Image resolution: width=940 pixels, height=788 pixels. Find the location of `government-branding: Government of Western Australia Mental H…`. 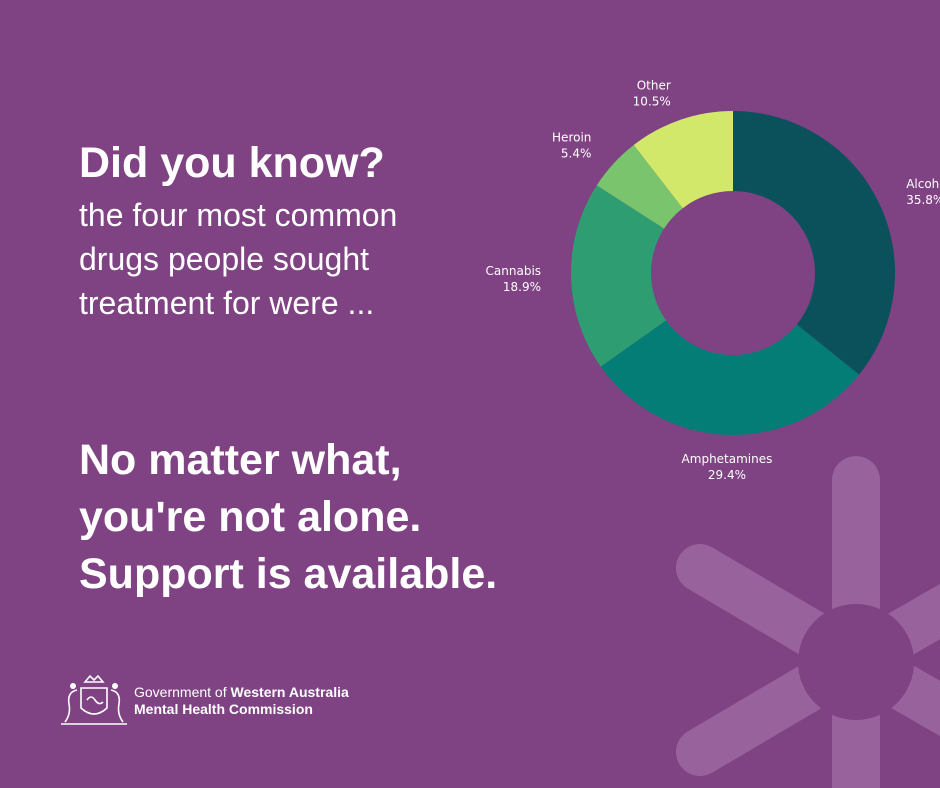

government-branding: Government of Western Australia Mental H… is located at coordinates (241, 701).